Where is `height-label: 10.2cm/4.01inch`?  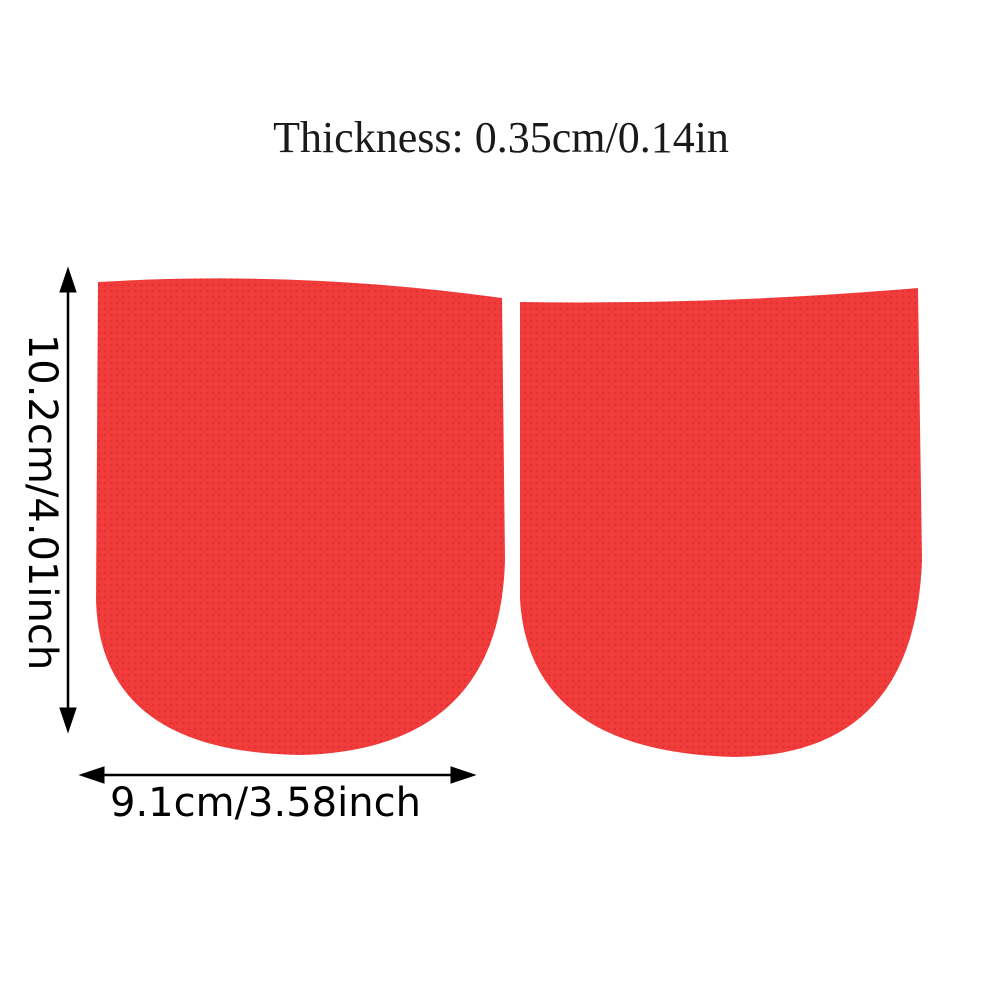
height-label: 10.2cm/4.01inch is located at coordinates (42, 502).